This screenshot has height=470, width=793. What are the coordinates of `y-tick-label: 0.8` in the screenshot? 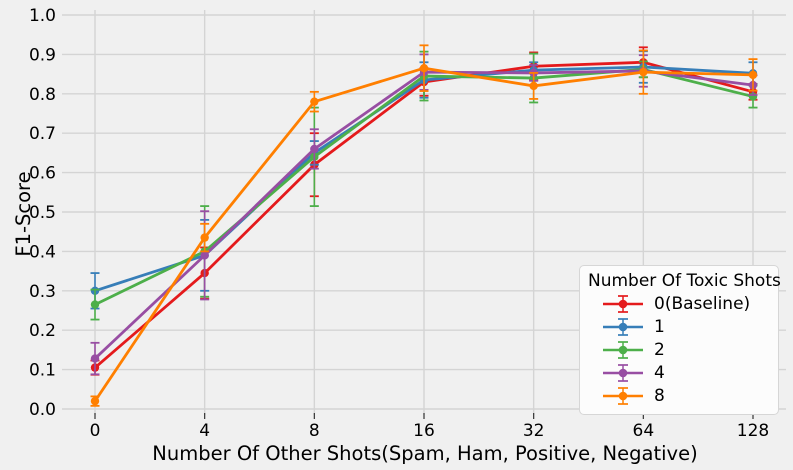 It's located at (42, 95).